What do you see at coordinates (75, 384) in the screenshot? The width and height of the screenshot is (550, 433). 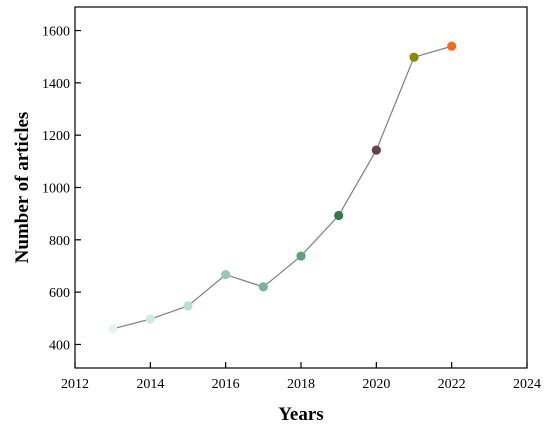 I see `x-tick-label: 2012` at bounding box center [75, 384].